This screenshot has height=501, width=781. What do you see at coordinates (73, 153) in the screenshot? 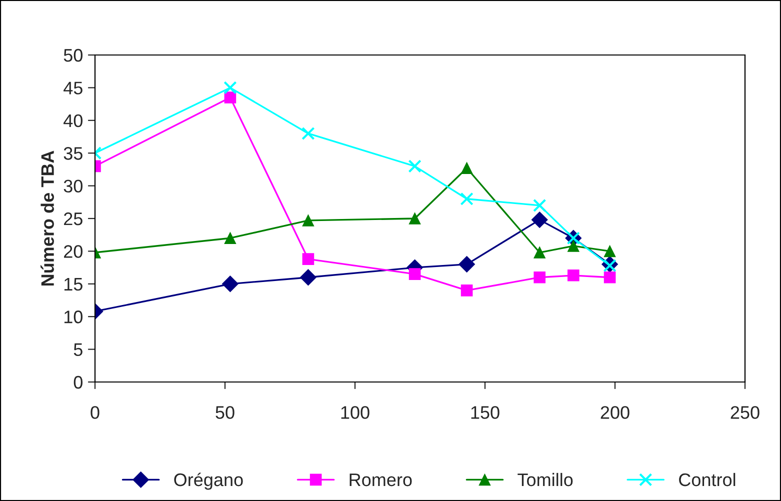
I see `y-tick-label: 35` at bounding box center [73, 153].